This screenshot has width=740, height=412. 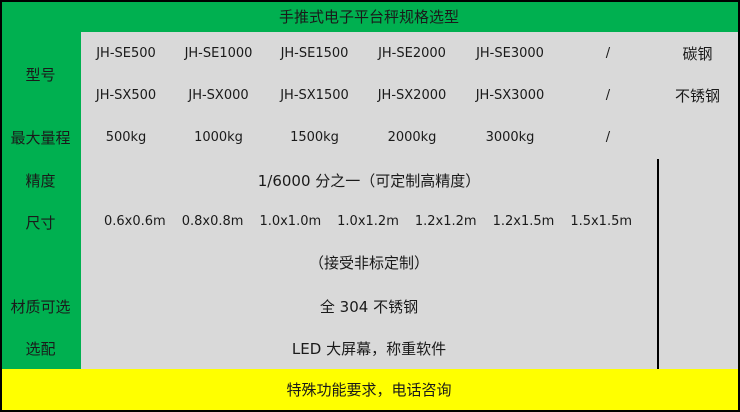 I want to click on model-cell: JH-SE2000, so click(x=413, y=54).